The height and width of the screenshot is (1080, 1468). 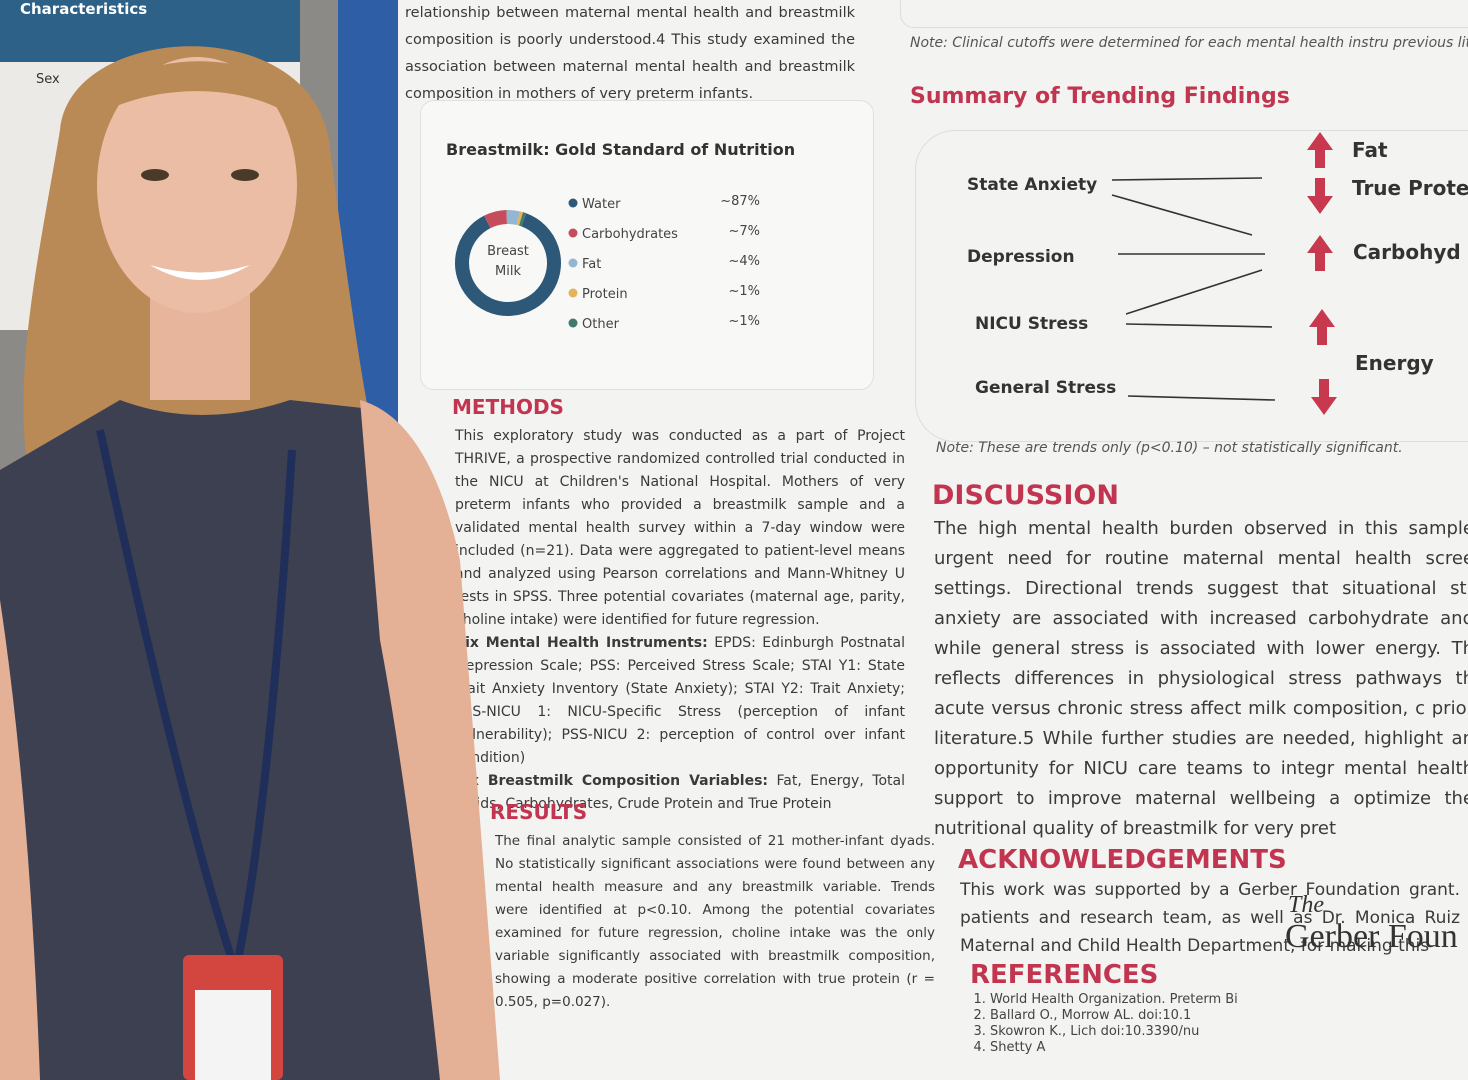 I want to click on predictor: General Stress, so click(x=1045, y=388).